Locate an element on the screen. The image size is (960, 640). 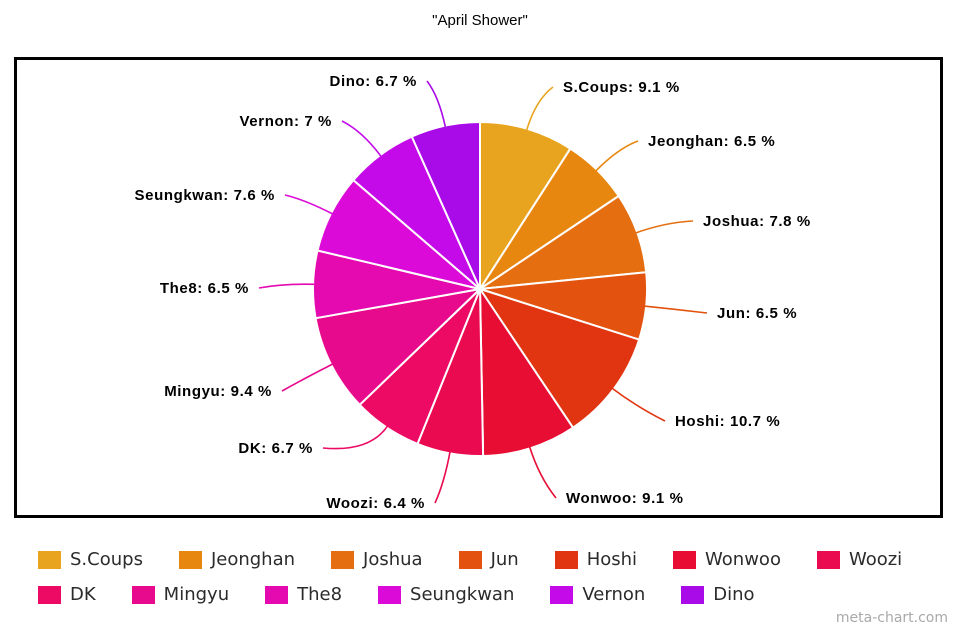
legend-item-the8: The8 is located at coordinates (303, 594).